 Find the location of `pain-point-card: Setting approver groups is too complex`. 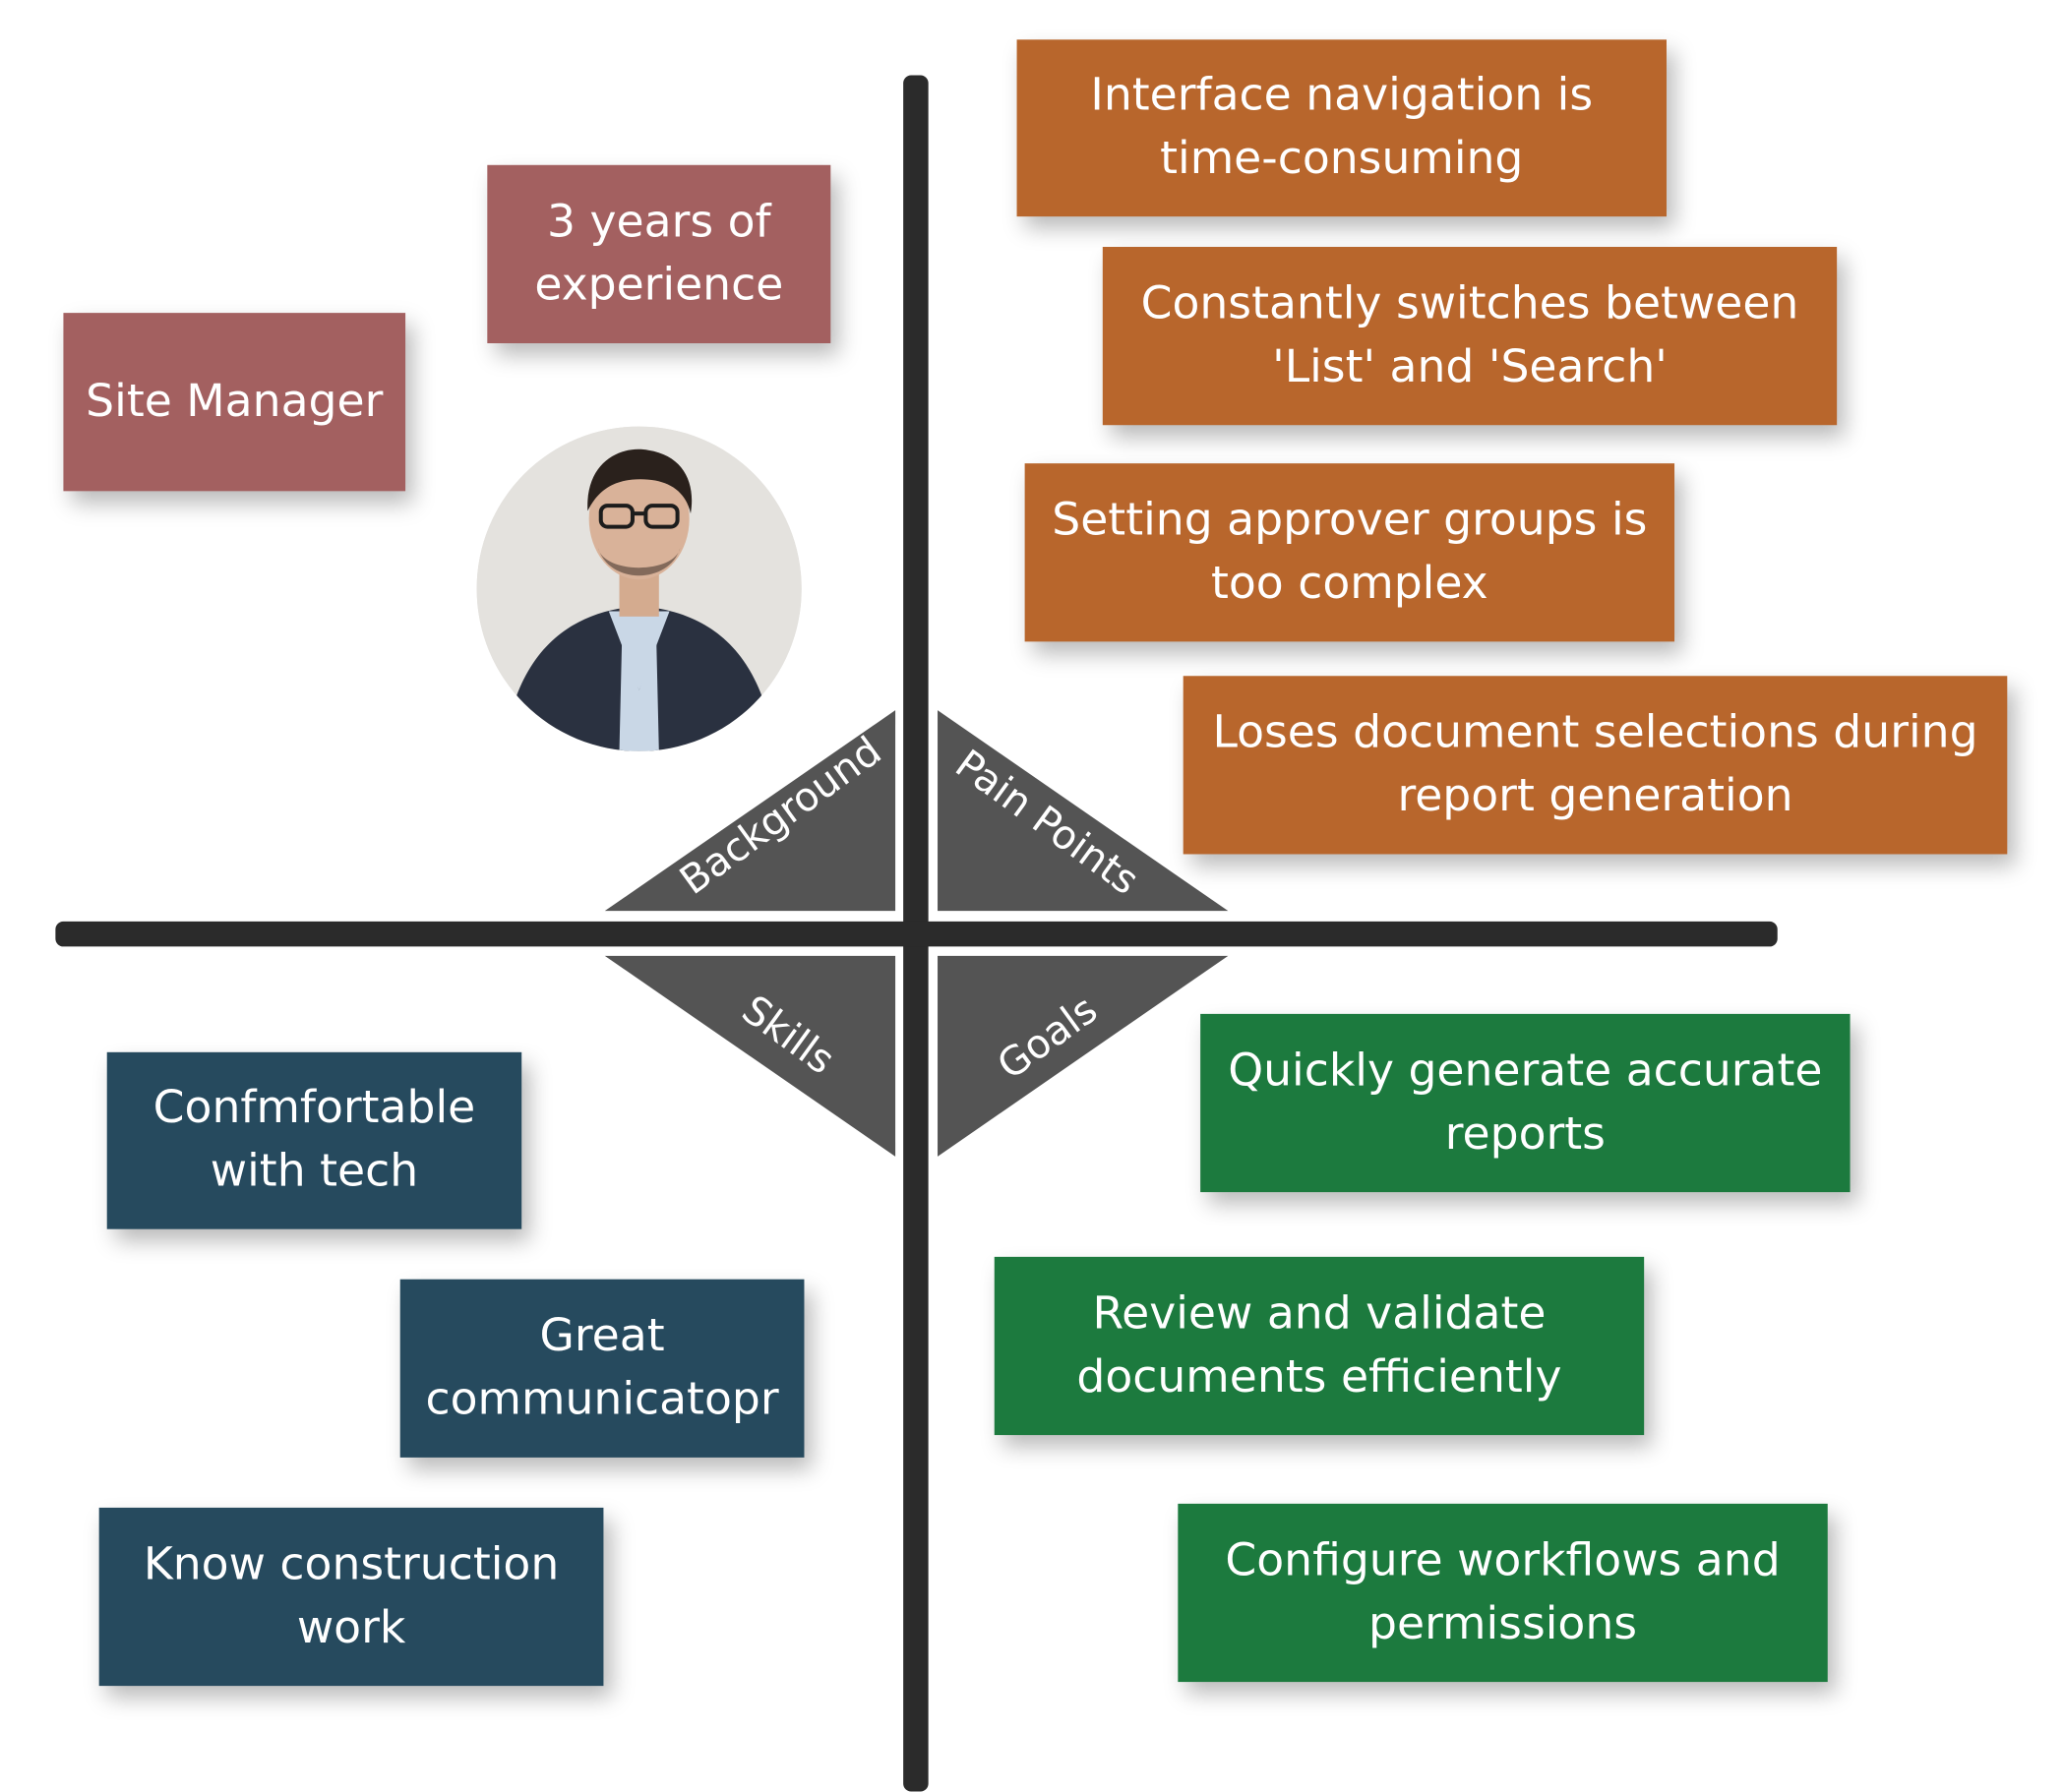

pain-point-card: Setting approver groups is too complex is located at coordinates (1350, 552).